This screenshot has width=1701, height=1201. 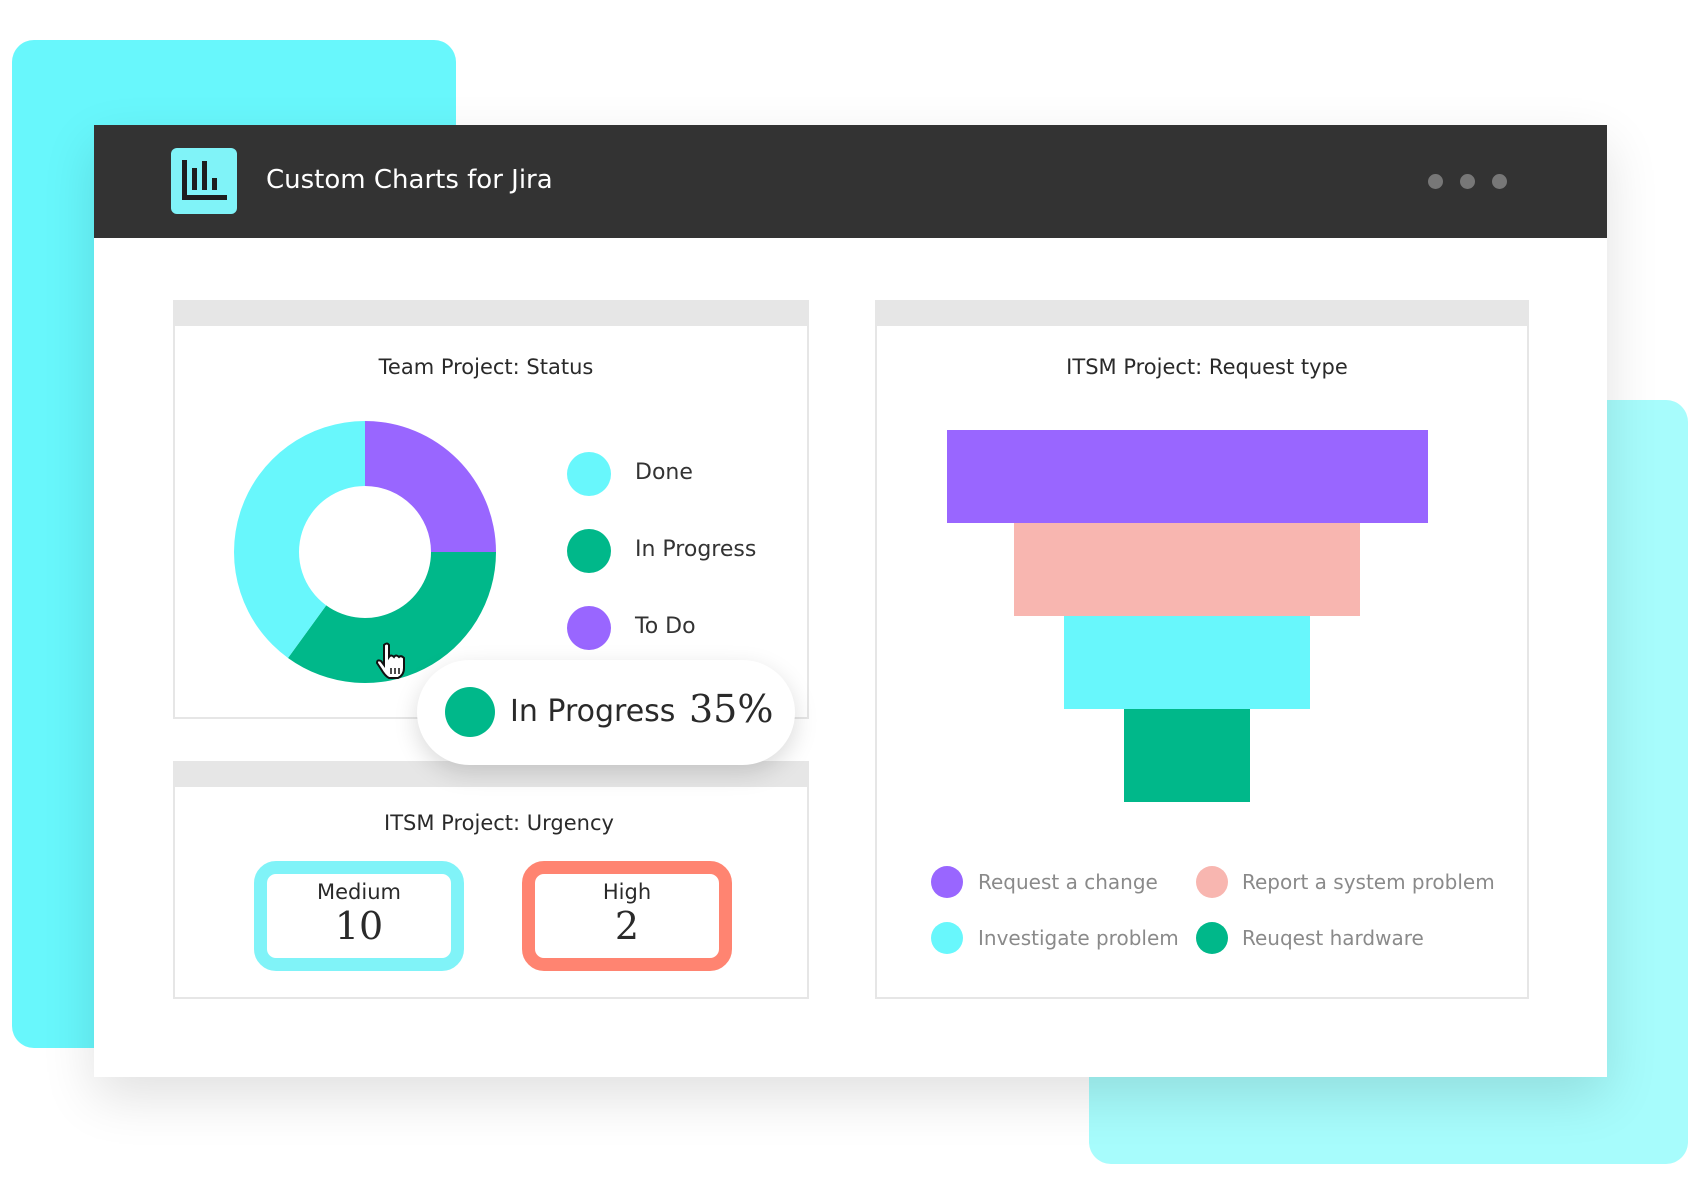 I want to click on donut-chart, so click(x=365, y=552).